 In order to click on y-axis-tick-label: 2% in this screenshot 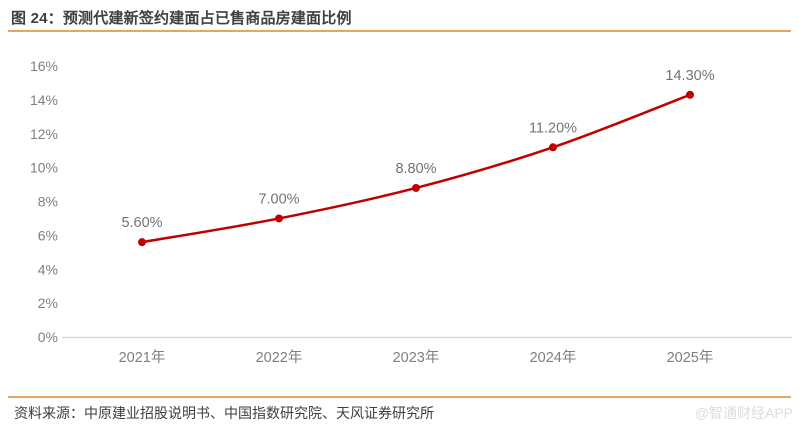, I will do `click(48, 303)`.